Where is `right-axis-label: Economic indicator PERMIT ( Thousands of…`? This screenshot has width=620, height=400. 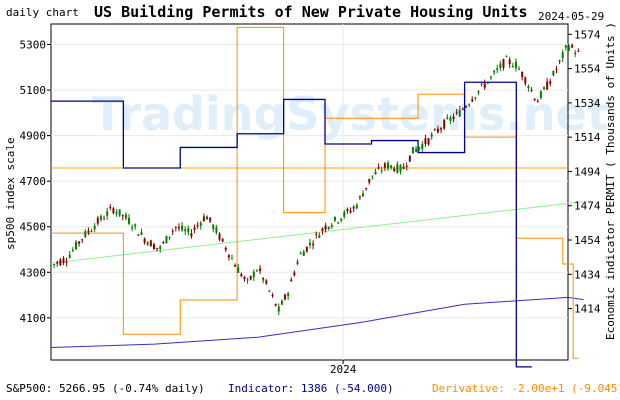
right-axis-label: Economic indicator PERMIT ( Thousands of… is located at coordinates (610, 181).